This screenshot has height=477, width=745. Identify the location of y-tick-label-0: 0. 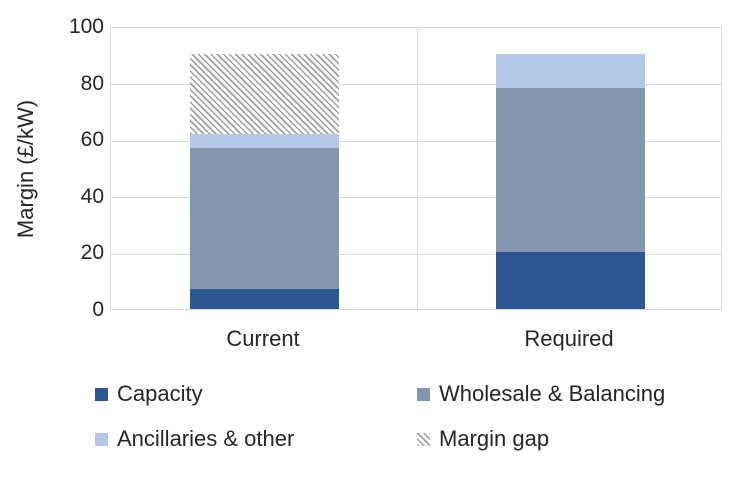
(98, 309).